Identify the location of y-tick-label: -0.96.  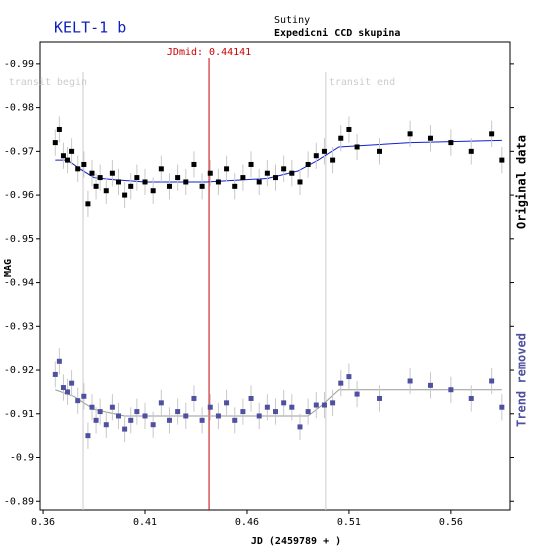
(19, 195).